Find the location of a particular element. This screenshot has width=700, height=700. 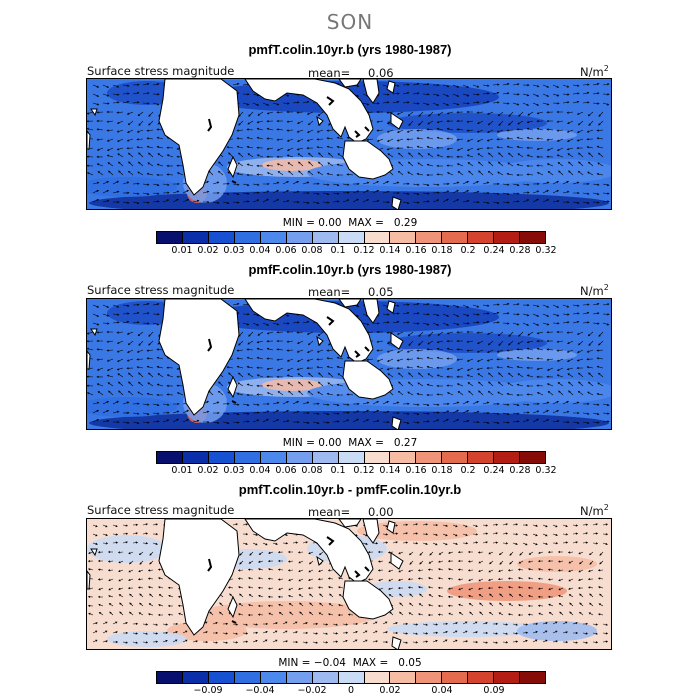

panel-1-mean-label: mean= is located at coordinates (329, 73).